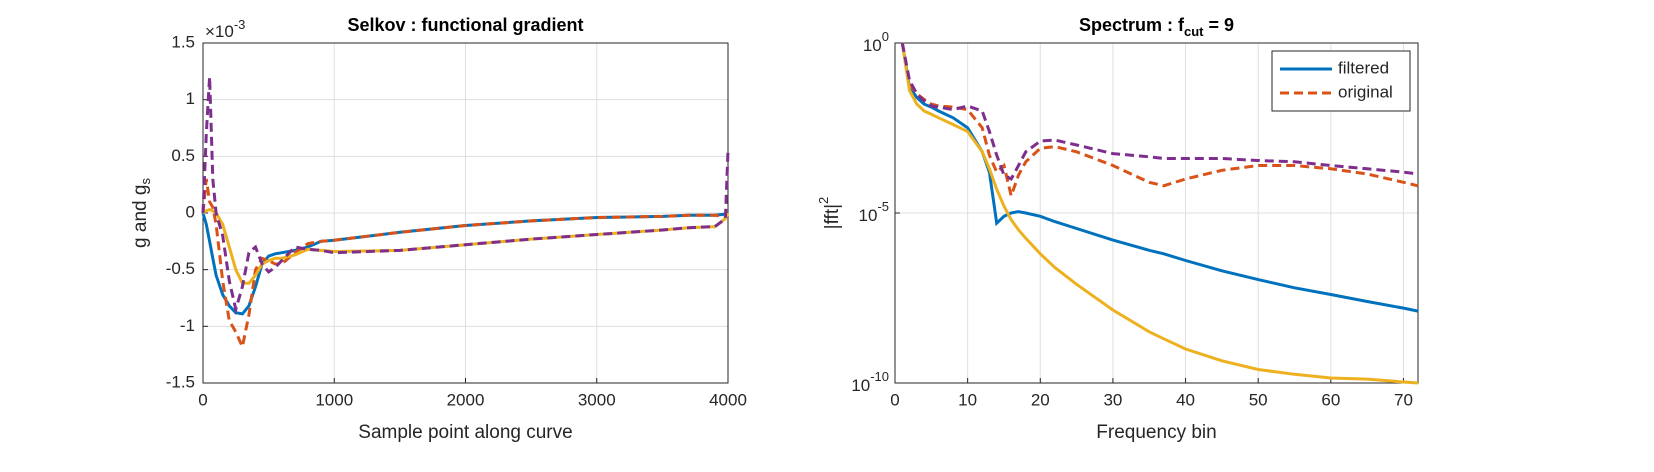  Describe the element at coordinates (597, 399) in the screenshot. I see `x-tick-label: 3000` at that location.